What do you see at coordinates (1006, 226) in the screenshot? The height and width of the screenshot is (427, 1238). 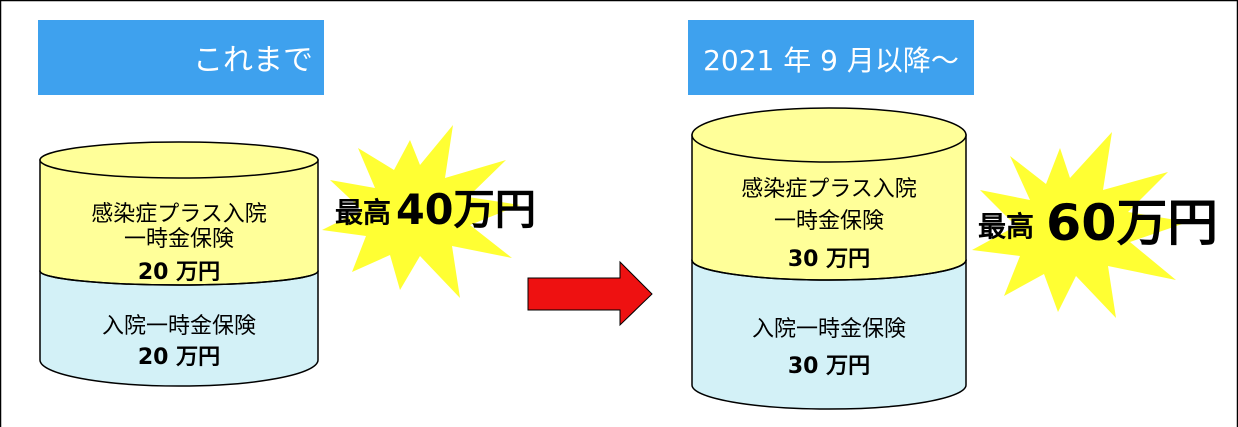 I see `right-burst-prefix: 最高` at bounding box center [1006, 226].